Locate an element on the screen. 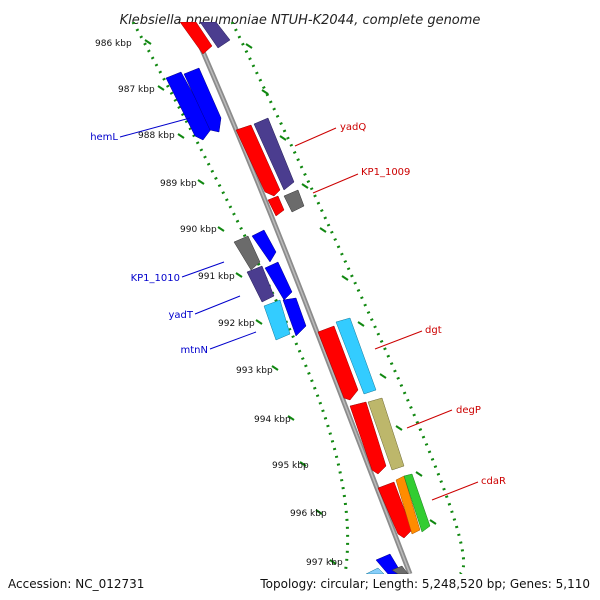  tick-label: 986 kbp is located at coordinates (113, 44).